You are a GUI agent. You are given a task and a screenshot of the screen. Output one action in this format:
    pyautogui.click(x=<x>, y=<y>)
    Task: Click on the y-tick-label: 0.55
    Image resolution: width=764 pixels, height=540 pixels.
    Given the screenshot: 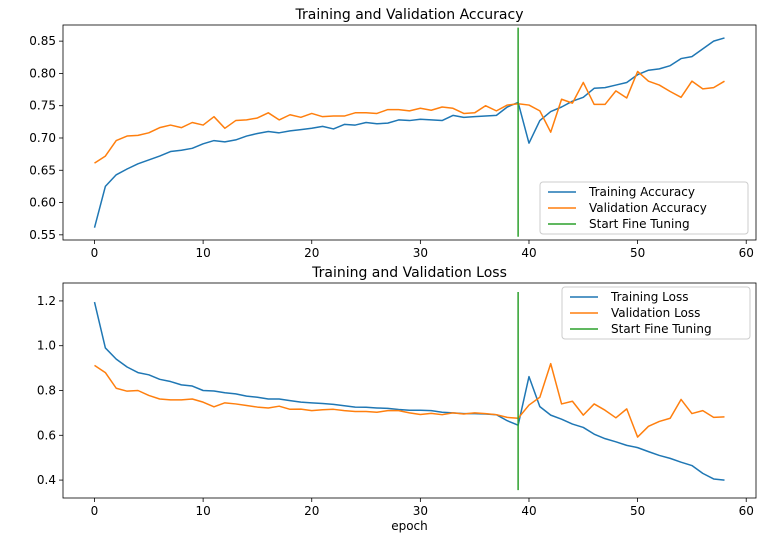 What is the action you would take?
    pyautogui.click(x=42, y=235)
    